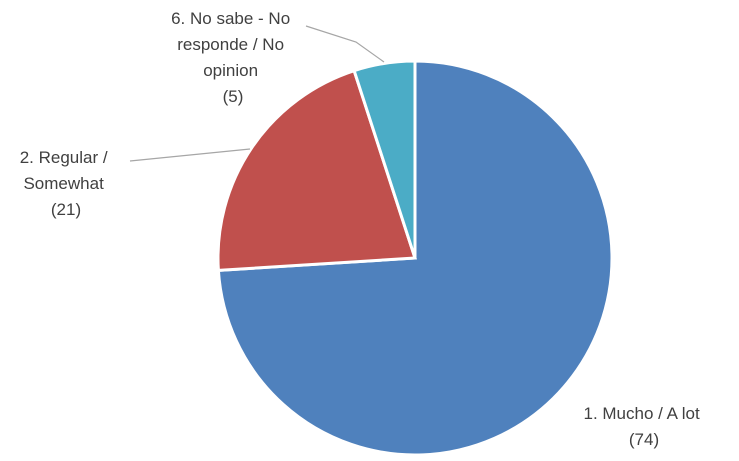 The width and height of the screenshot is (739, 461). Describe the element at coordinates (230, 18) in the screenshot. I see `data-label-no-opinion-line-1: 6. No sabe - No` at that location.